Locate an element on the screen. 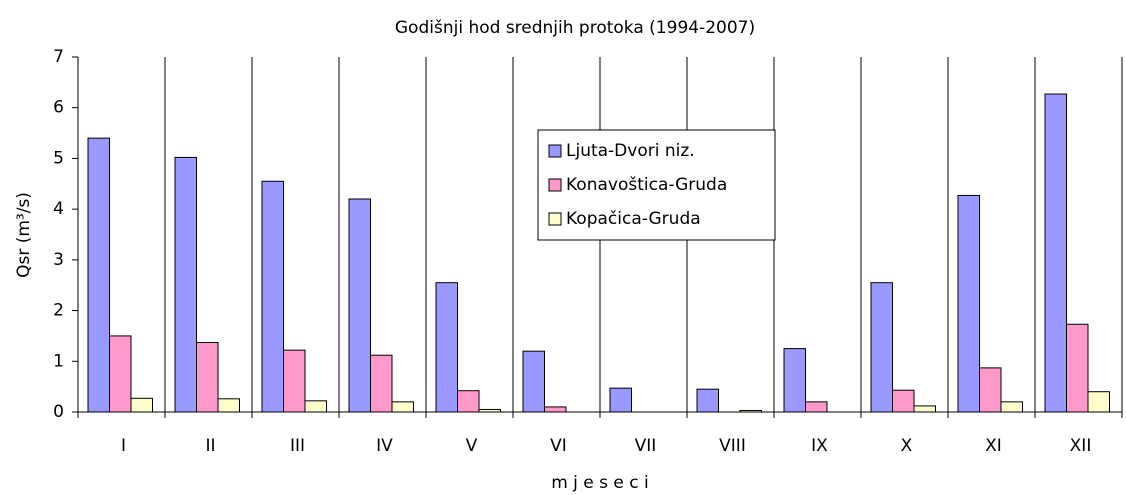 The width and height of the screenshot is (1126, 495). x-tick-label: VII is located at coordinates (646, 446).